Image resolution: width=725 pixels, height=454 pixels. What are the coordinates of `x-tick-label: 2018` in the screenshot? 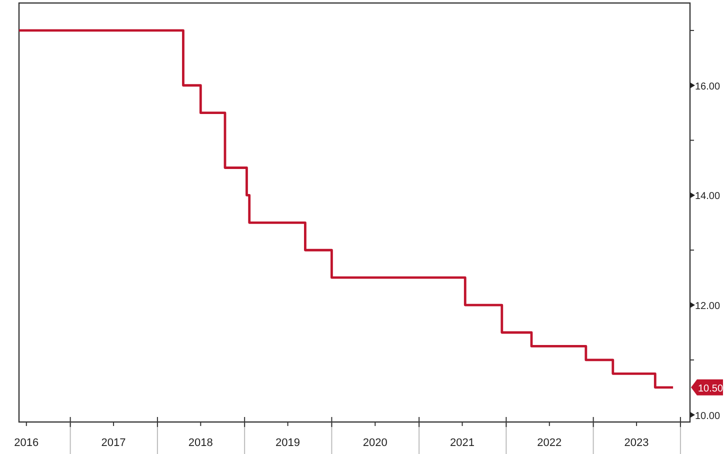 It's located at (200, 443).